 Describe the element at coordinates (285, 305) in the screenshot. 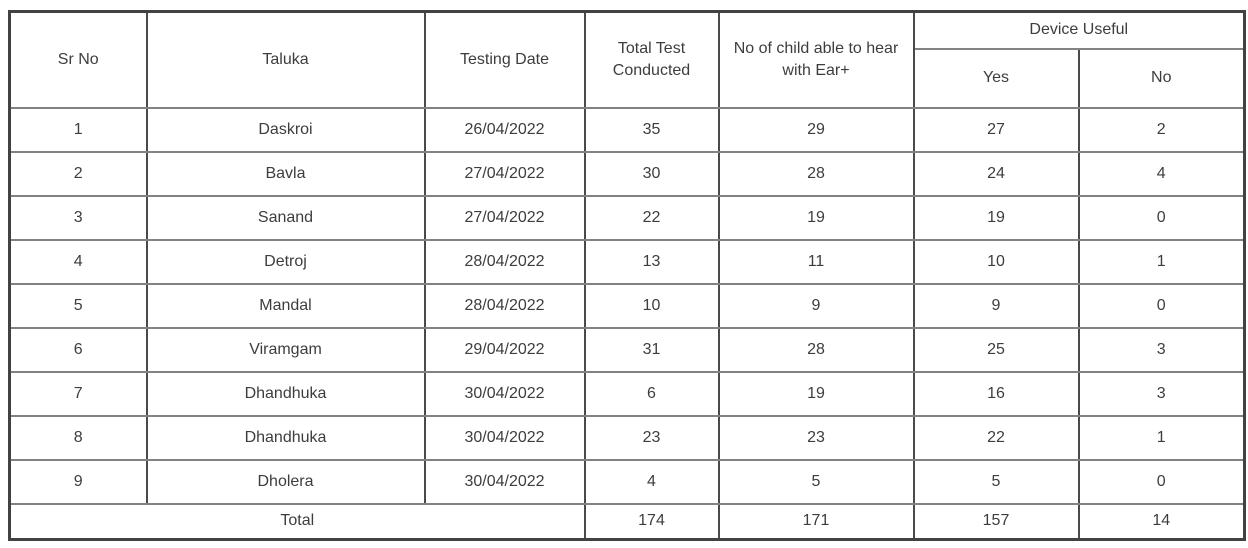

I see `cell-taluka: Mandal` at that location.